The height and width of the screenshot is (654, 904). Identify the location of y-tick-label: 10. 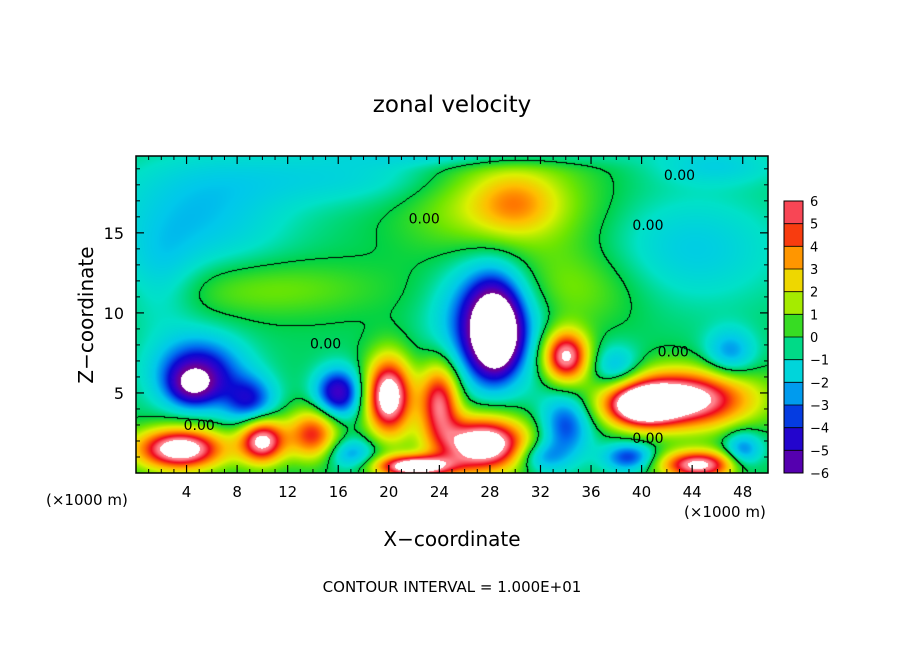
(114, 313).